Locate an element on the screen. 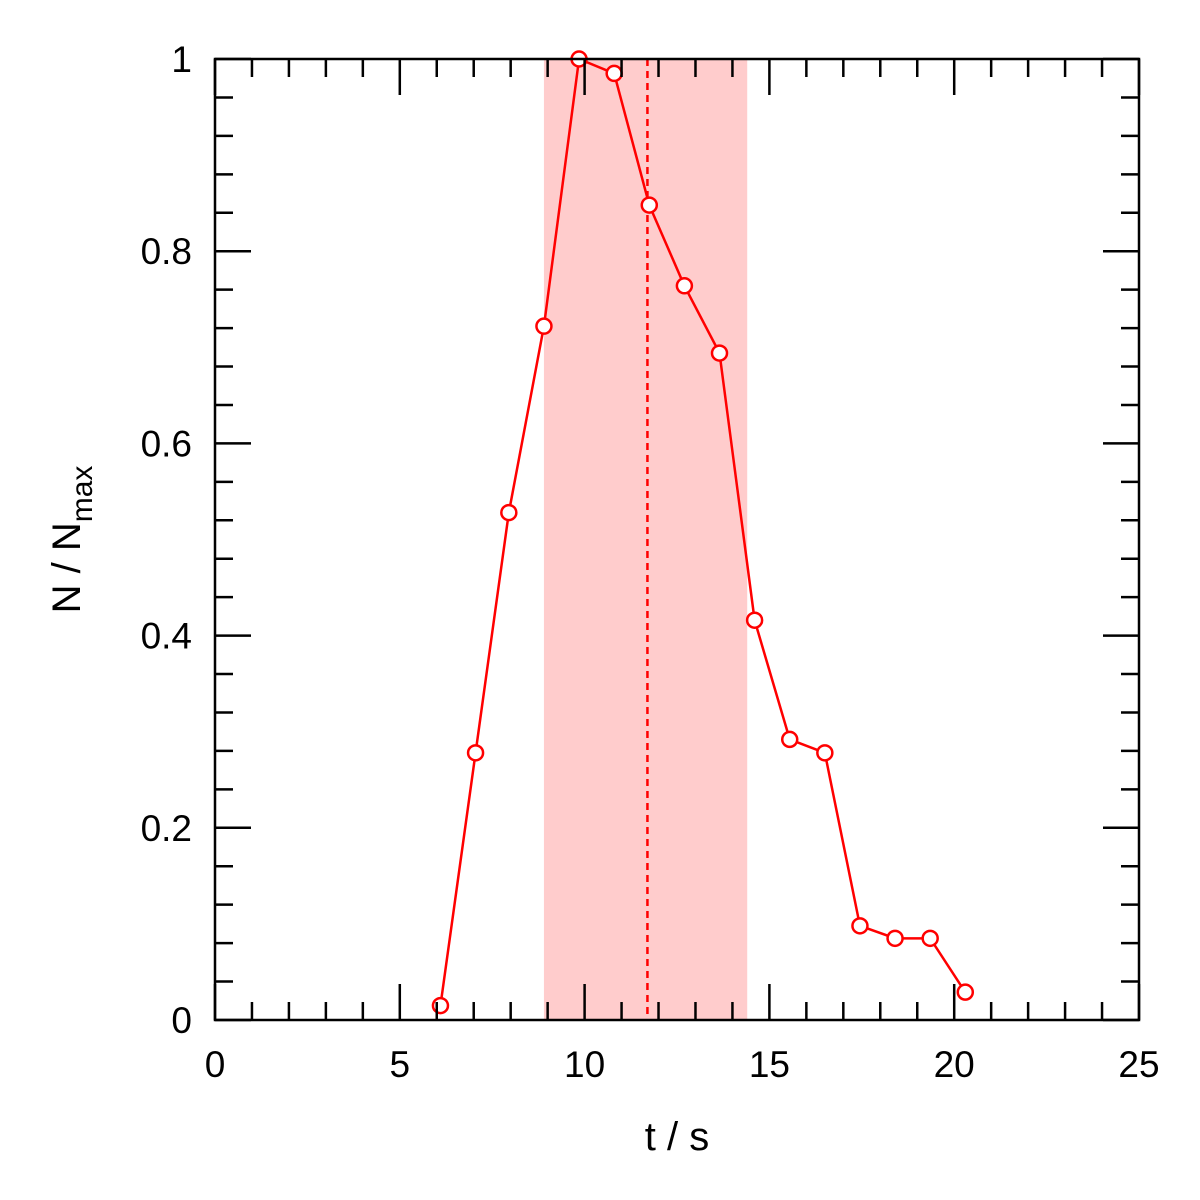  y-tick-label: 0.8 is located at coordinates (166, 251).